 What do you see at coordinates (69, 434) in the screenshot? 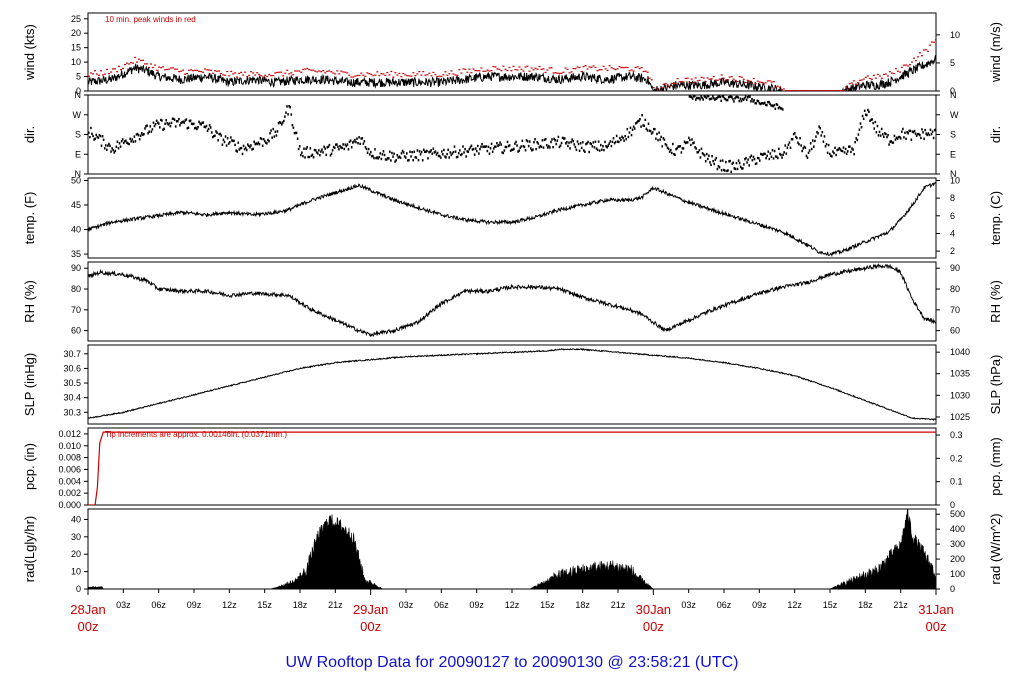
I see `tick-label-left: 0.012` at bounding box center [69, 434].